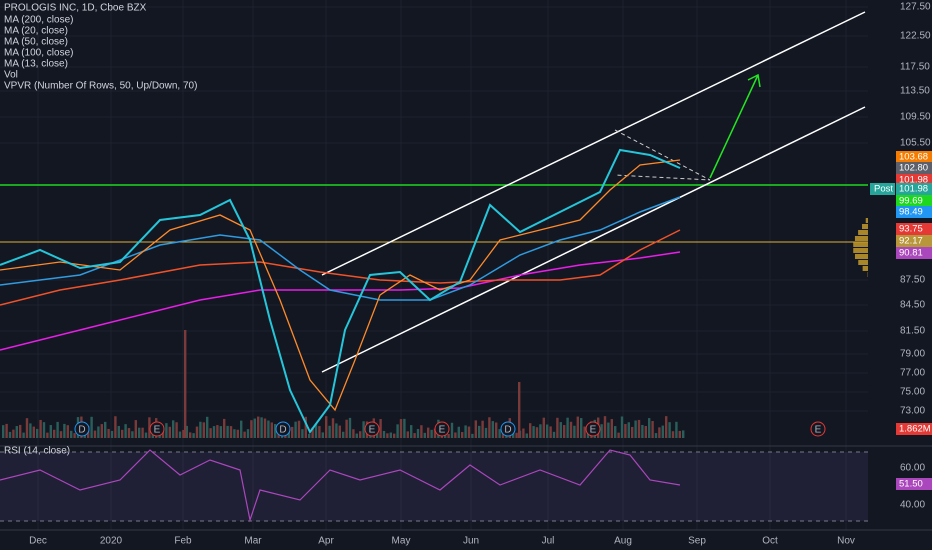 Image resolution: width=932 pixels, height=550 pixels. Describe the element at coordinates (36, 31) in the screenshot. I see `indicator: MA (20, close)` at that location.